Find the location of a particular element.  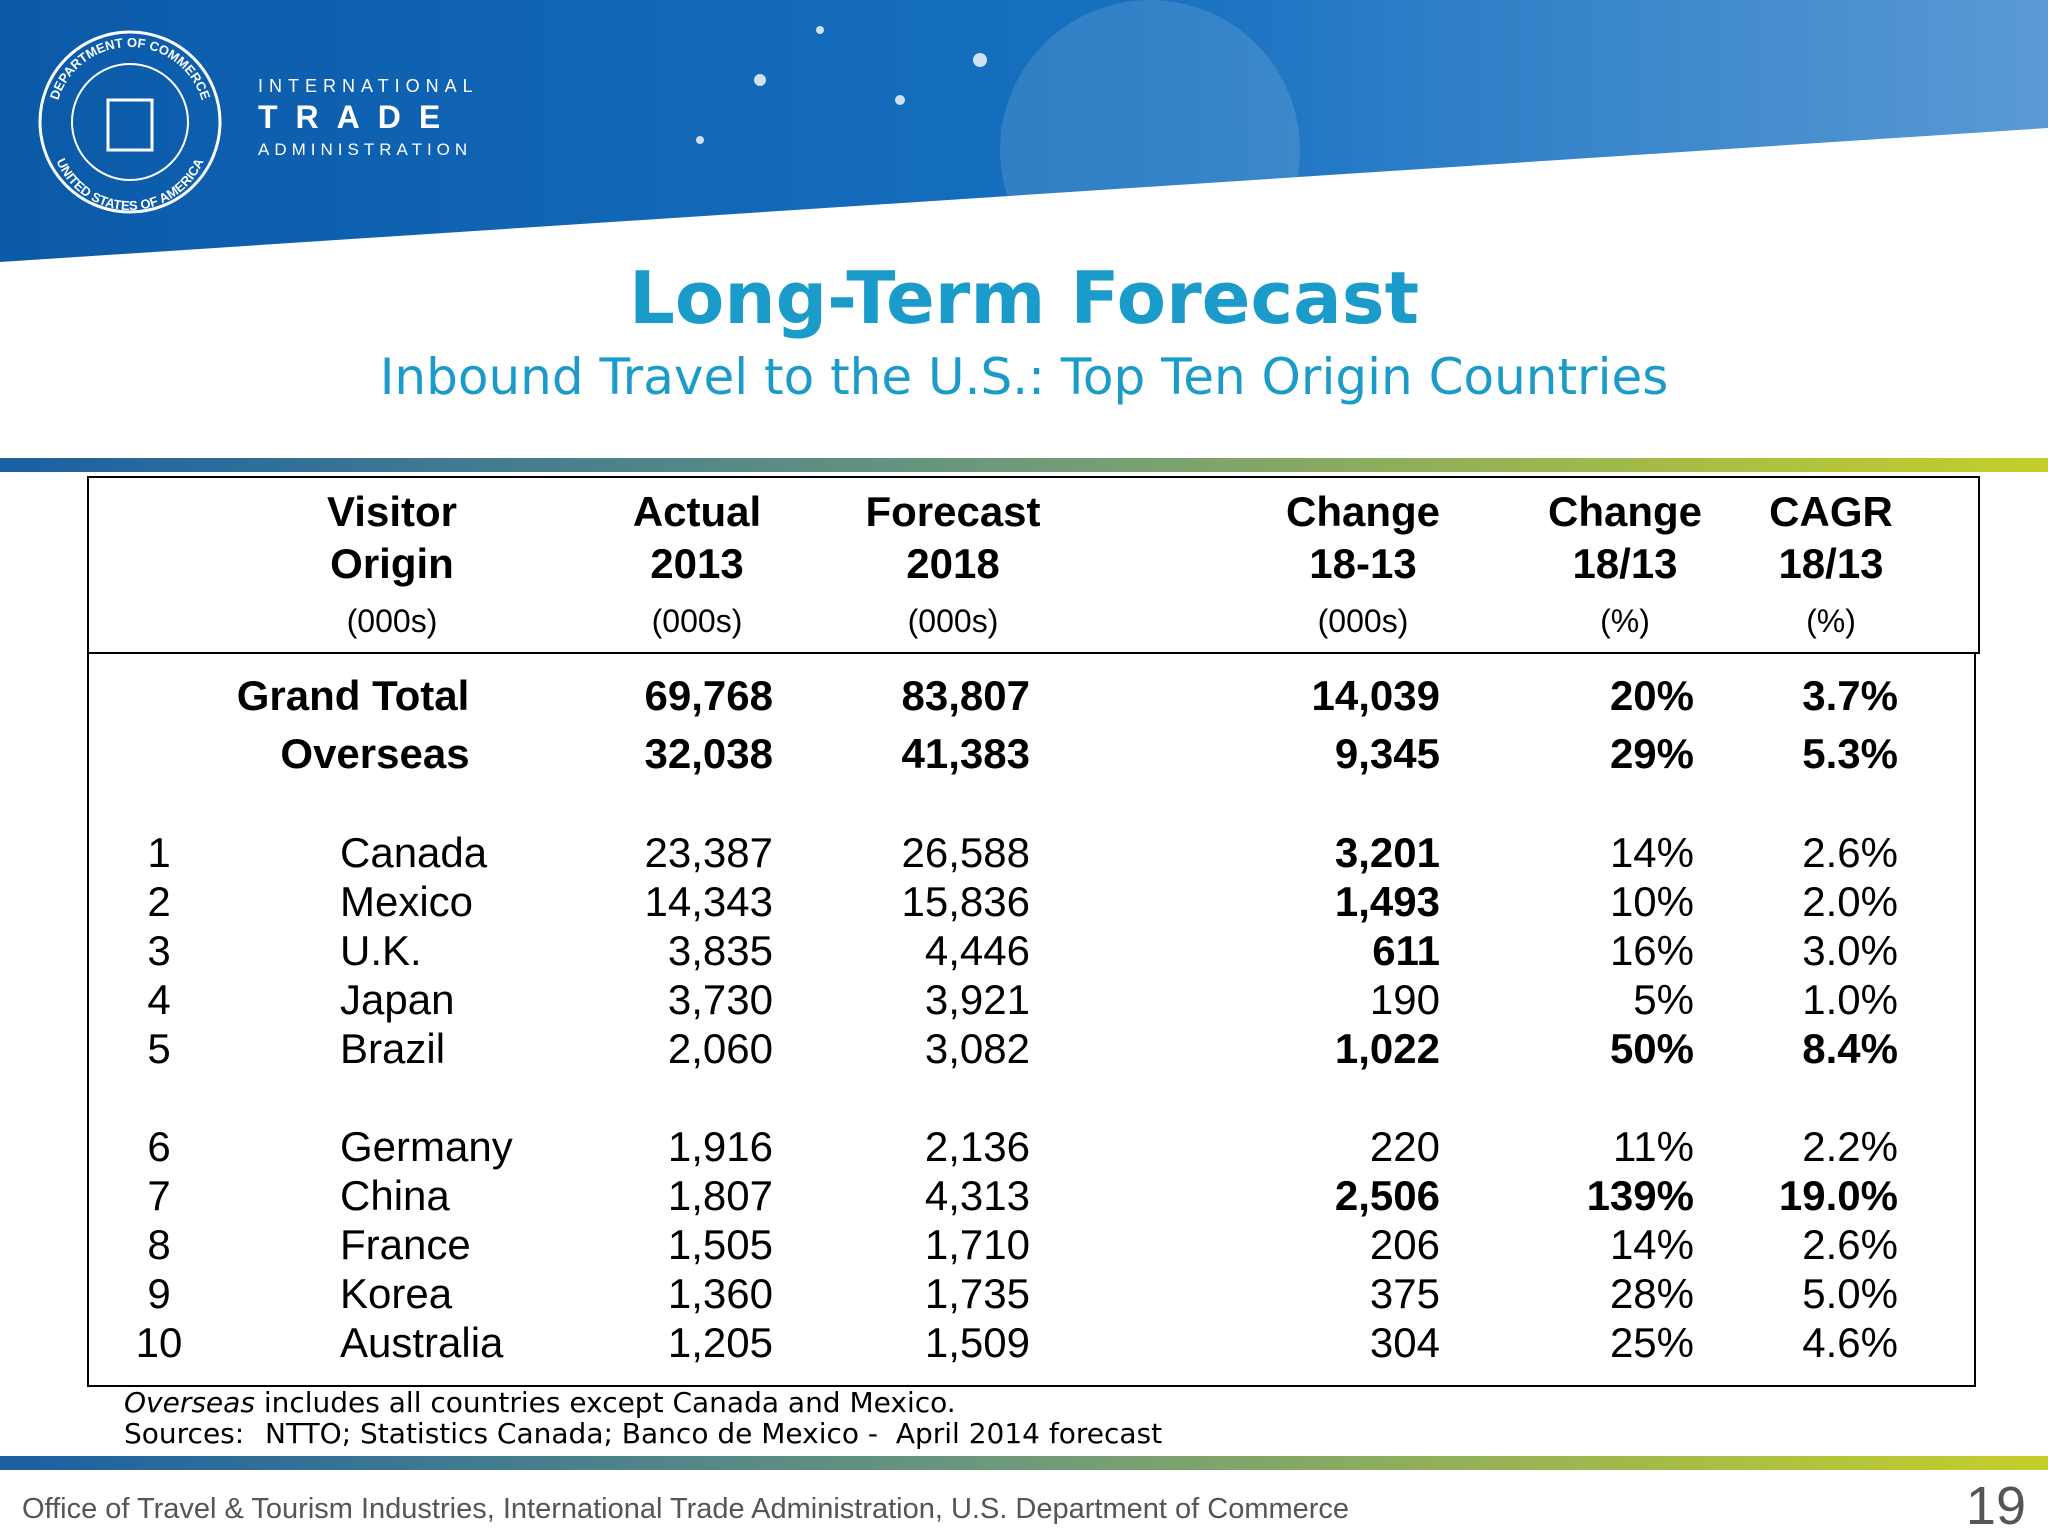

value-cell: 3.0% is located at coordinates (1850, 950).